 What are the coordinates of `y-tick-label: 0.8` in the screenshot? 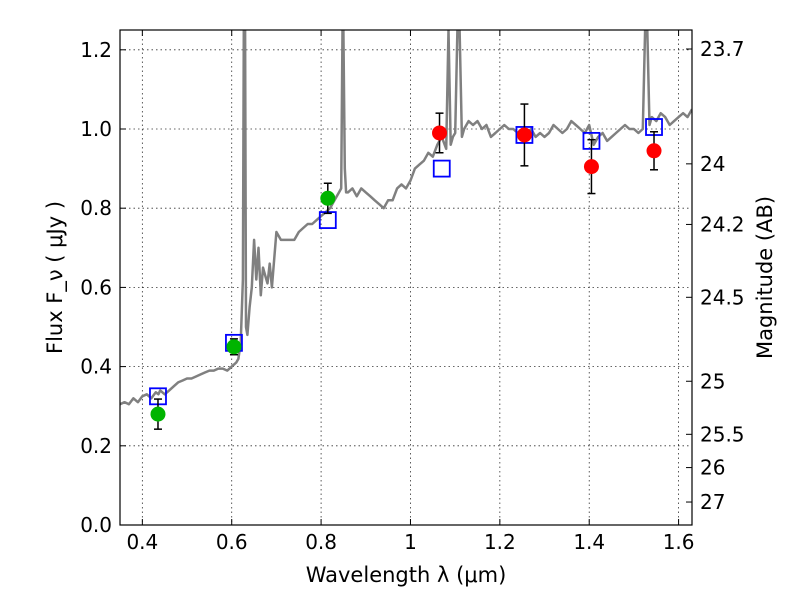 It's located at (96, 208).